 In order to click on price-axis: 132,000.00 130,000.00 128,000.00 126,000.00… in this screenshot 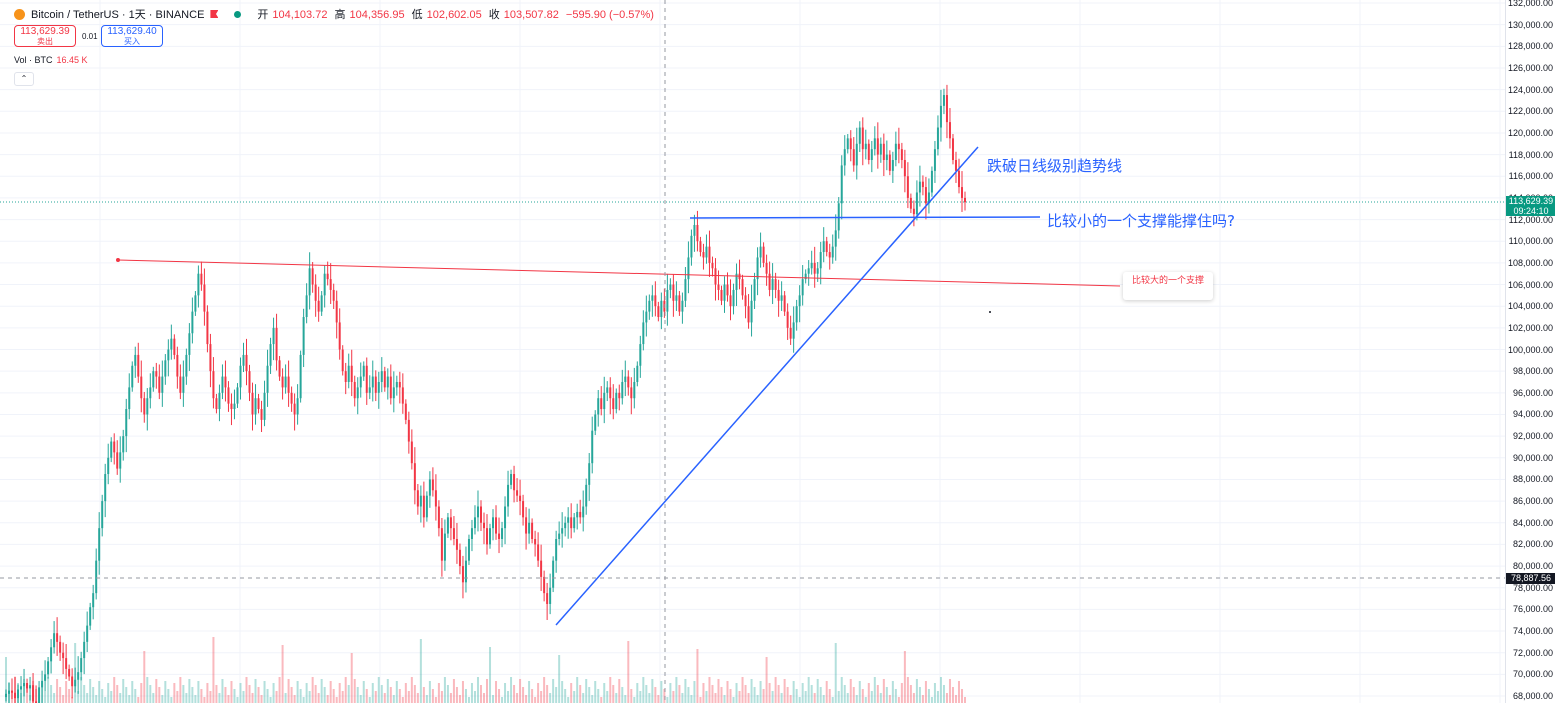, I will do `click(1530, 351)`.